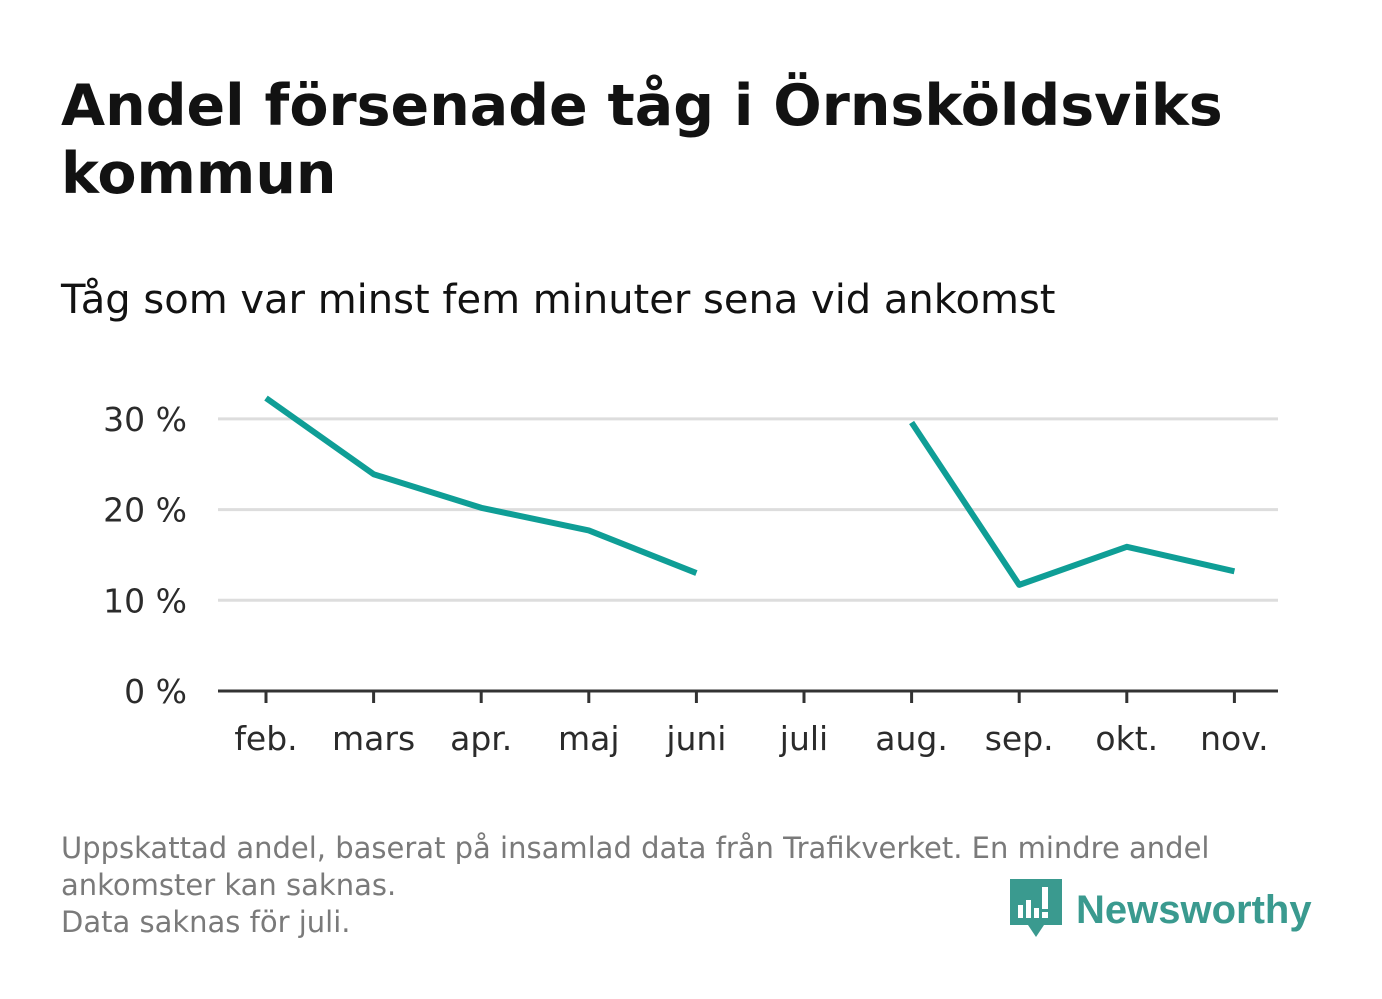  I want to click on x-tick-label: sep., so click(1019, 738).